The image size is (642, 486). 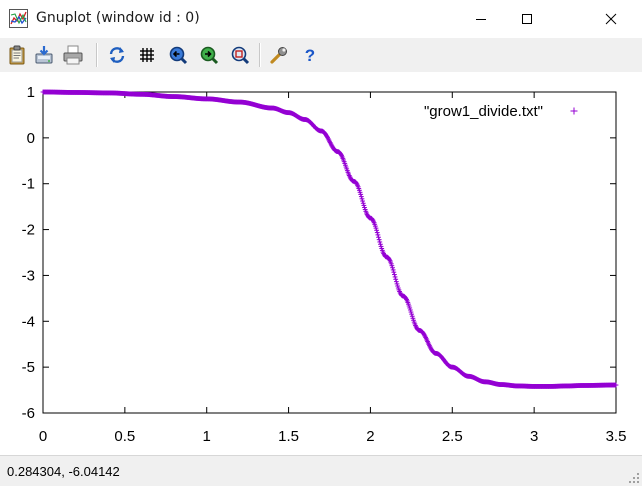 I want to click on legend-marker, so click(x=574, y=111).